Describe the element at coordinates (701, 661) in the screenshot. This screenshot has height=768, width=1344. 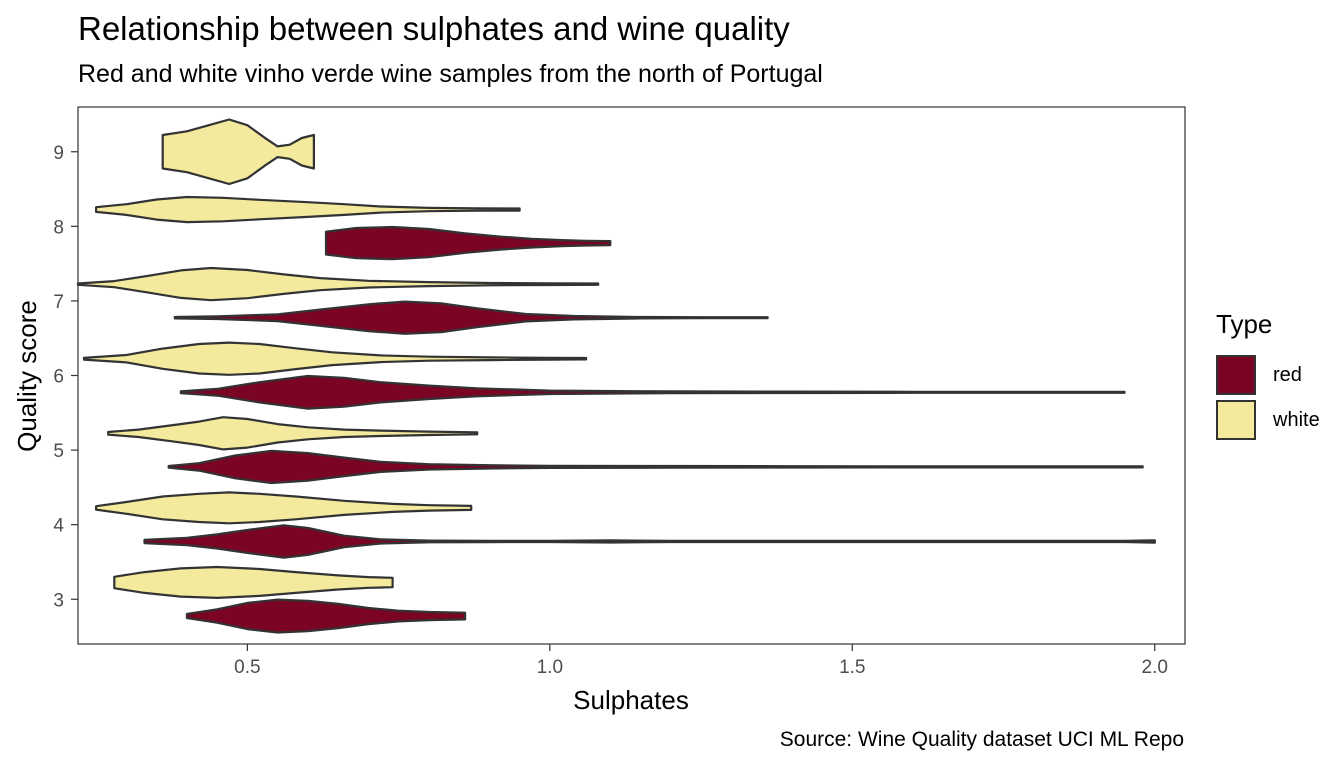
I see `x-axis: 0.5 1.0 1.5 2.0` at that location.